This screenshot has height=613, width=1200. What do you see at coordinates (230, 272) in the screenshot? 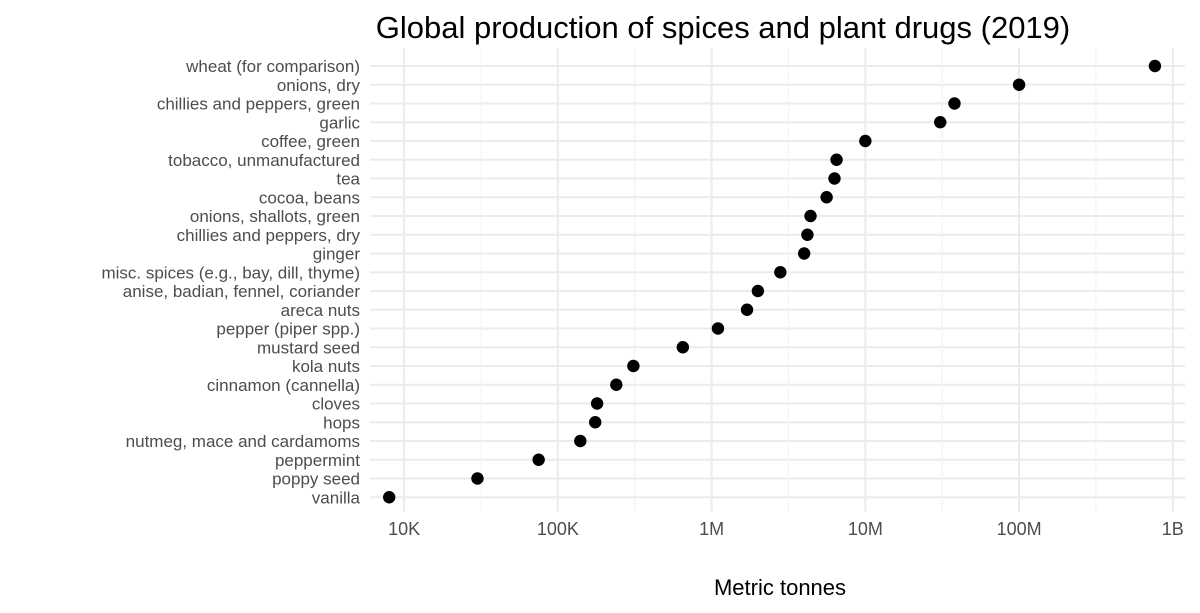
I see `category-label: misc. spices (e.g., bay, dill, thyme)` at bounding box center [230, 272].